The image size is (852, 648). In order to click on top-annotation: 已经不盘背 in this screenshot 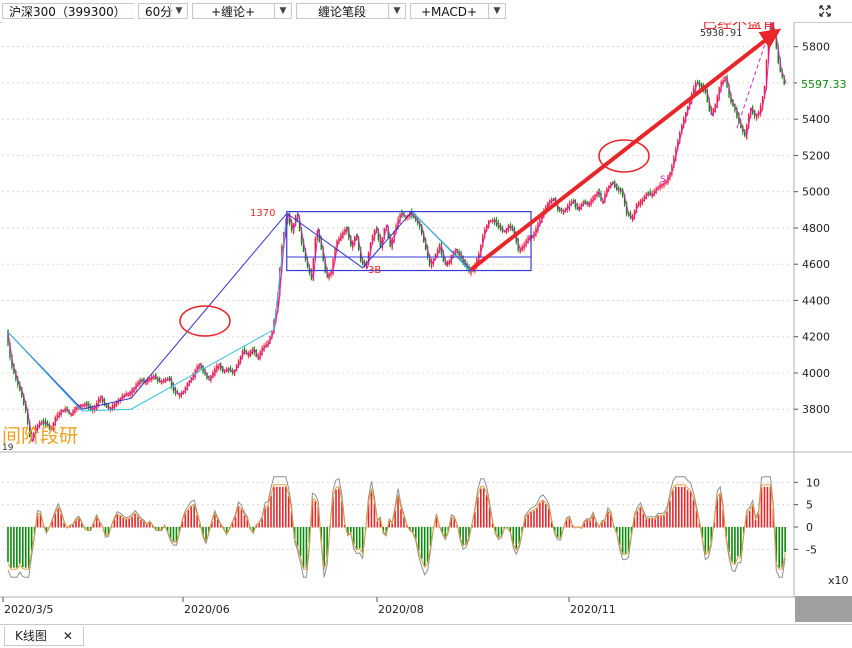, I will do `click(739, 27)`.